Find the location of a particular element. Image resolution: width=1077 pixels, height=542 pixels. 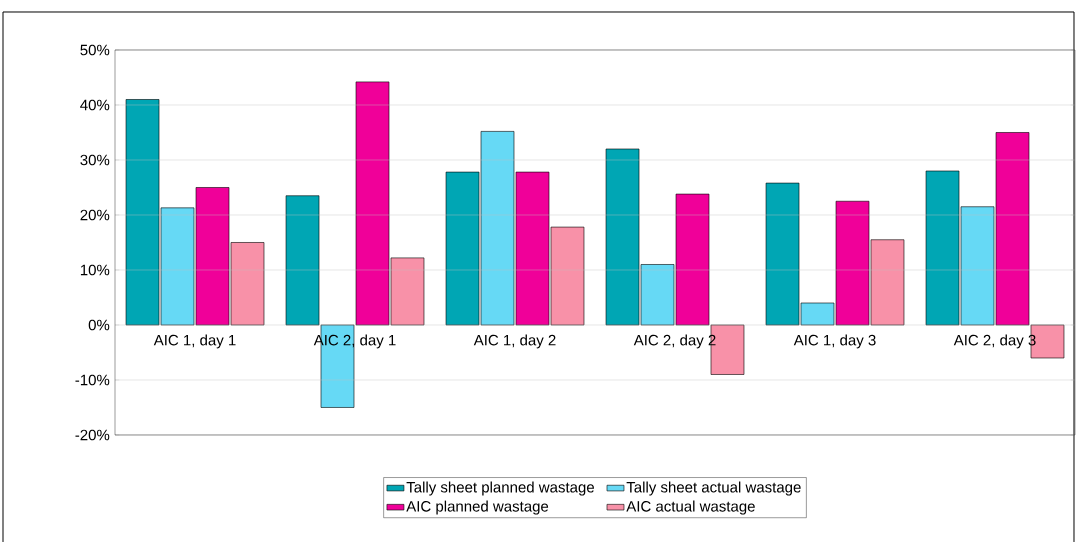

x-tick-label: AIC 2, day 3 is located at coordinates (994, 341).